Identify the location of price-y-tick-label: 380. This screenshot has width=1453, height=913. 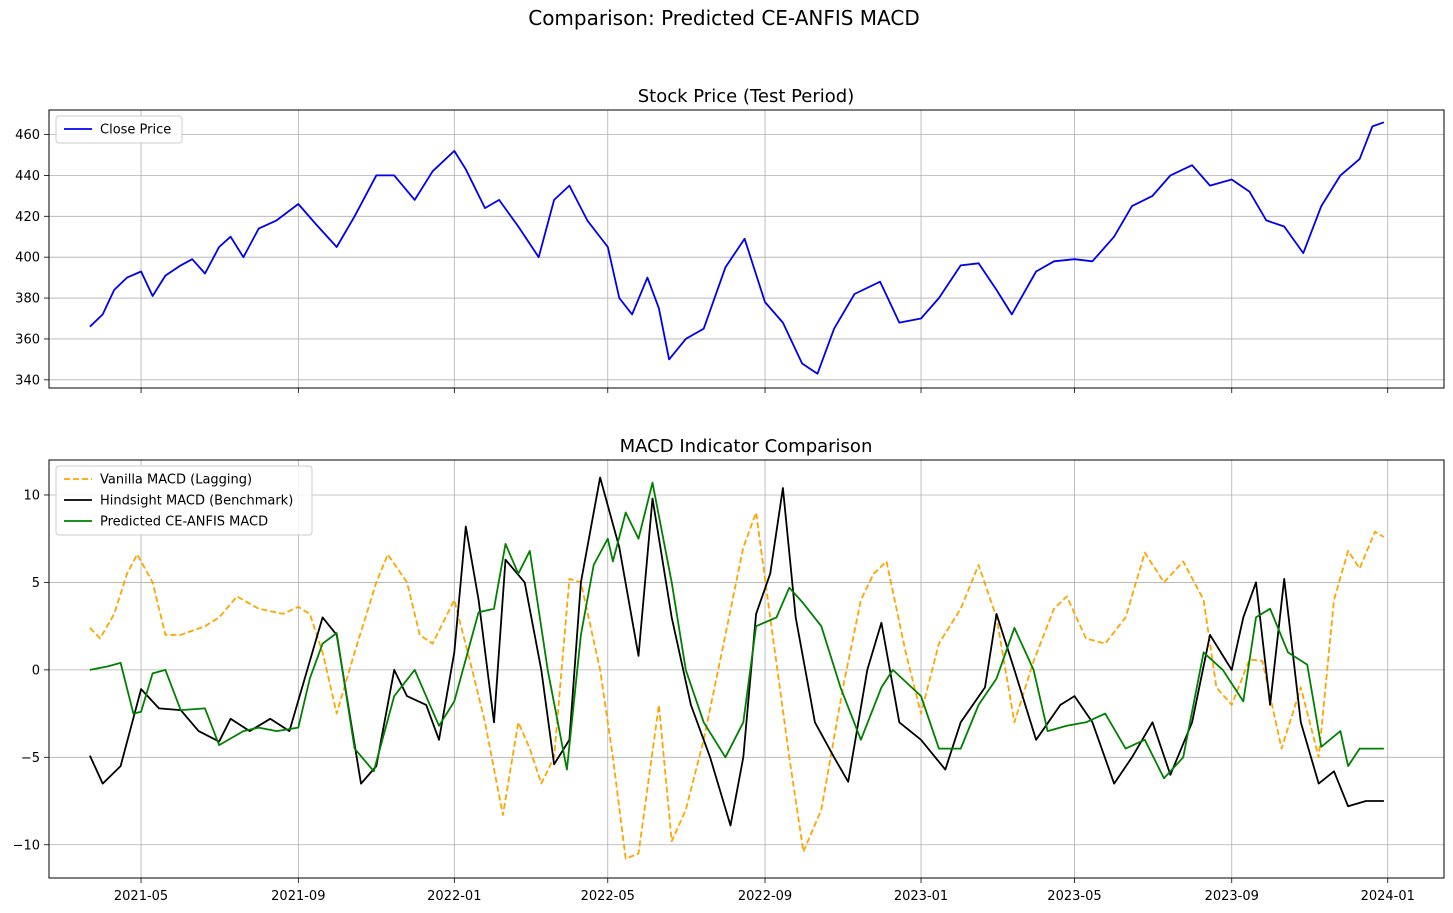
(27, 299).